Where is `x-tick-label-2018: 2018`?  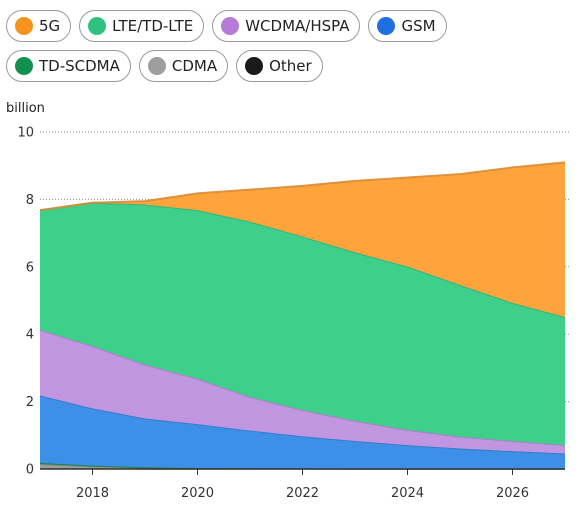 x-tick-label-2018: 2018 is located at coordinates (92, 493).